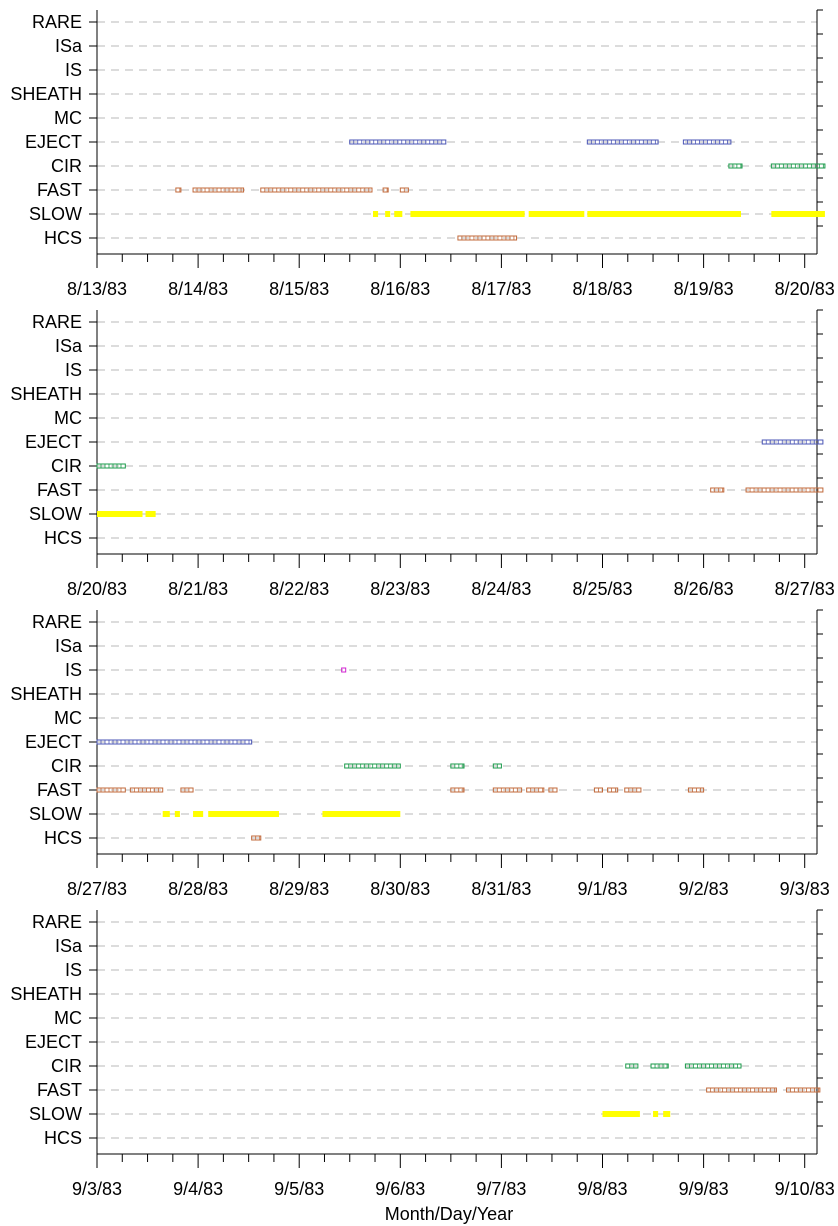 The image size is (838, 1226). What do you see at coordinates (501, 889) in the screenshot?
I see `x-tick-label: 8/31/83` at bounding box center [501, 889].